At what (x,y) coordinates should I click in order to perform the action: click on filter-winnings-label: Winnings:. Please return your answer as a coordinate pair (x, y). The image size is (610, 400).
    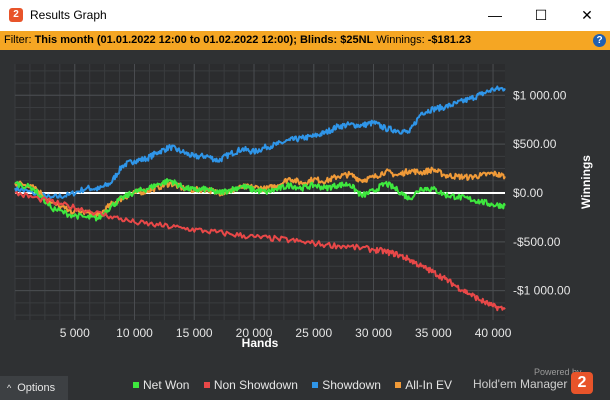
    Looking at the image, I should click on (400, 40).